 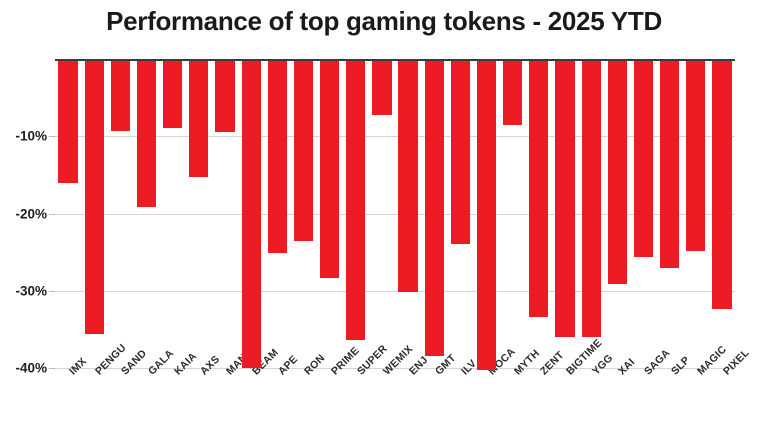 I want to click on y-axis: -10% -20% -30% -40%, so click(x=27, y=211).